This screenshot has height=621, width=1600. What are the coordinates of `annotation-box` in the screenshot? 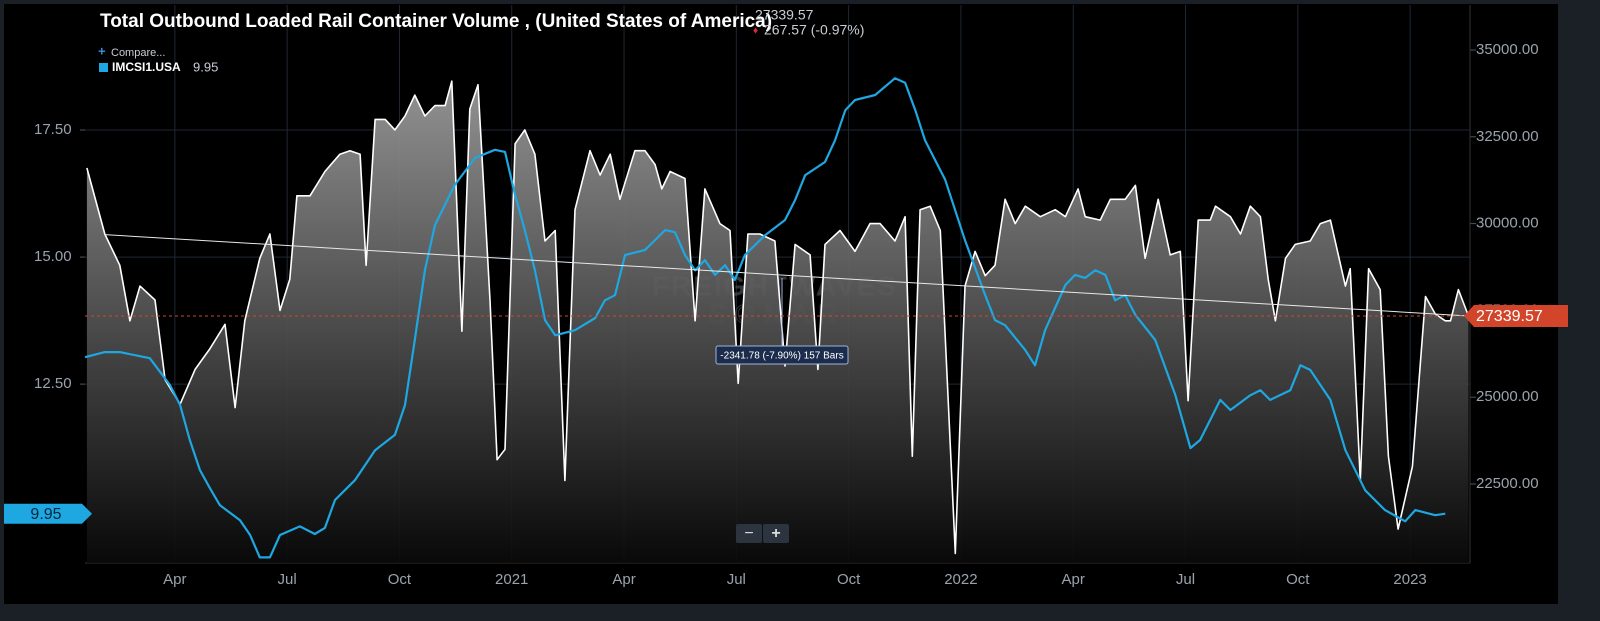 It's located at (782, 355).